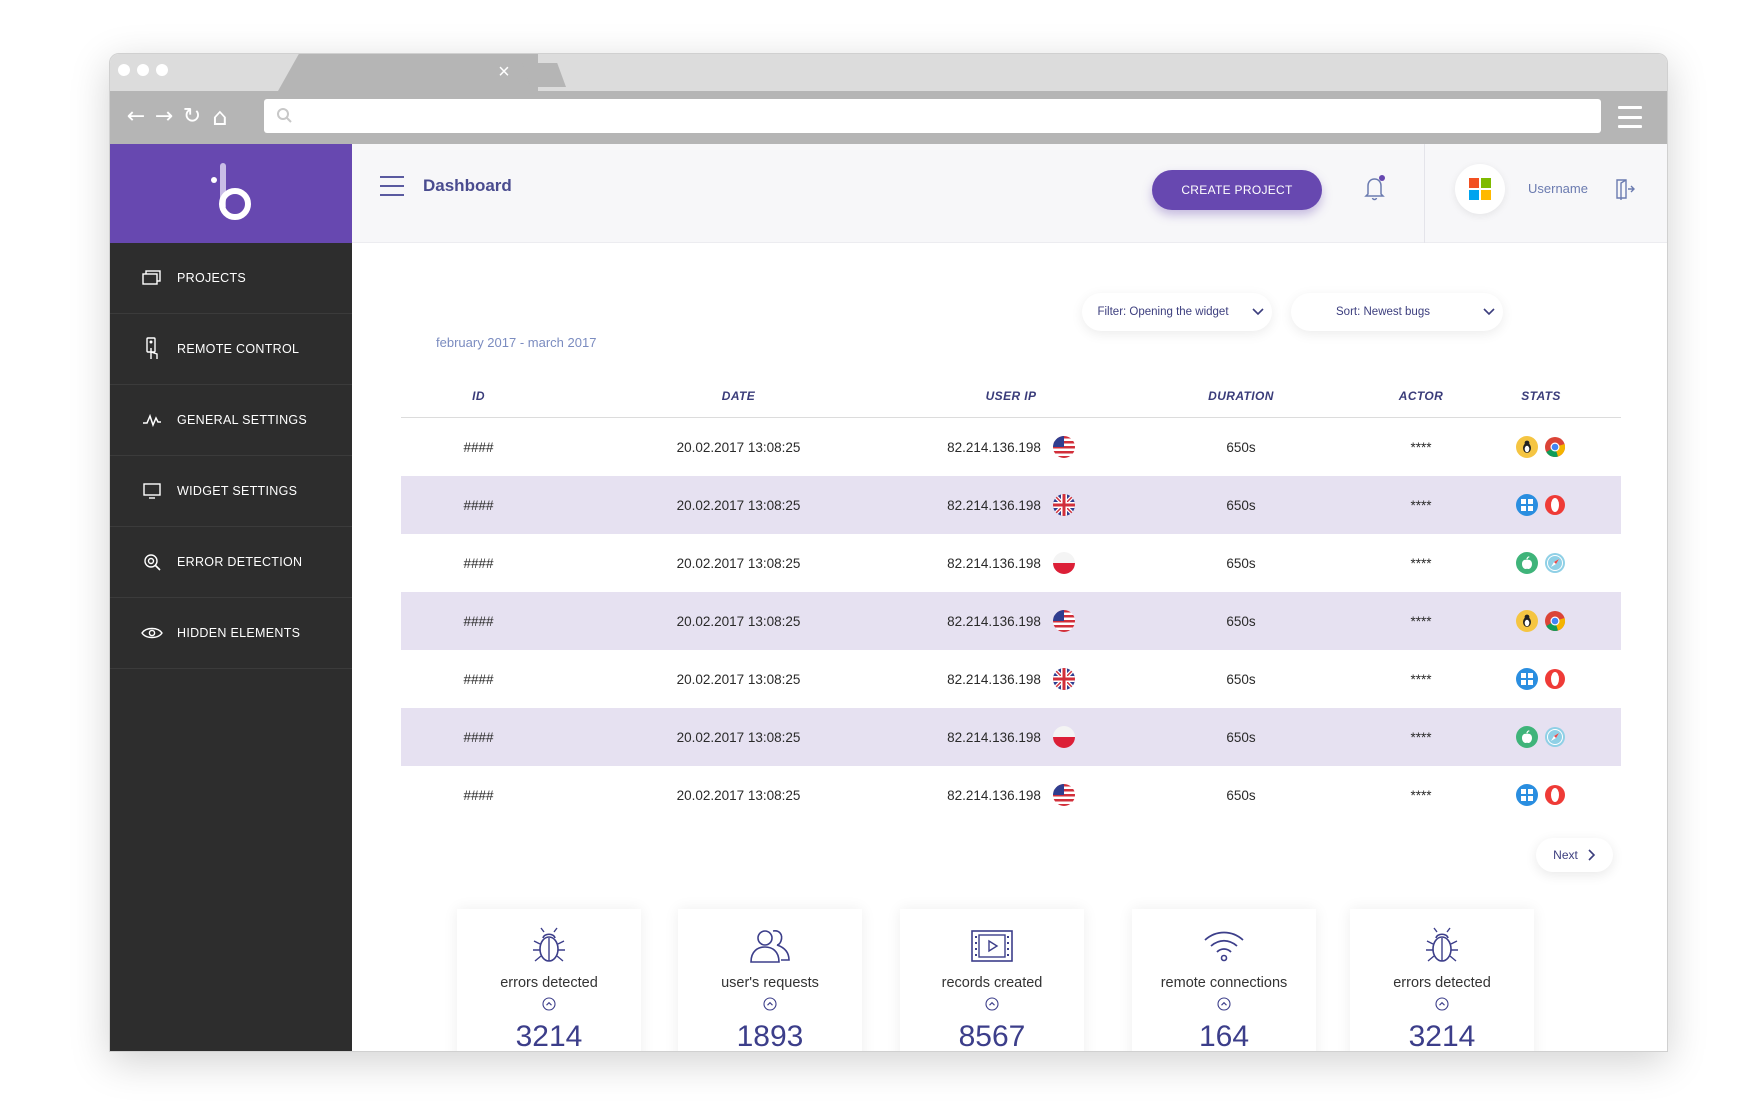  What do you see at coordinates (770, 983) in the screenshot?
I see `stat-label: user's requests` at bounding box center [770, 983].